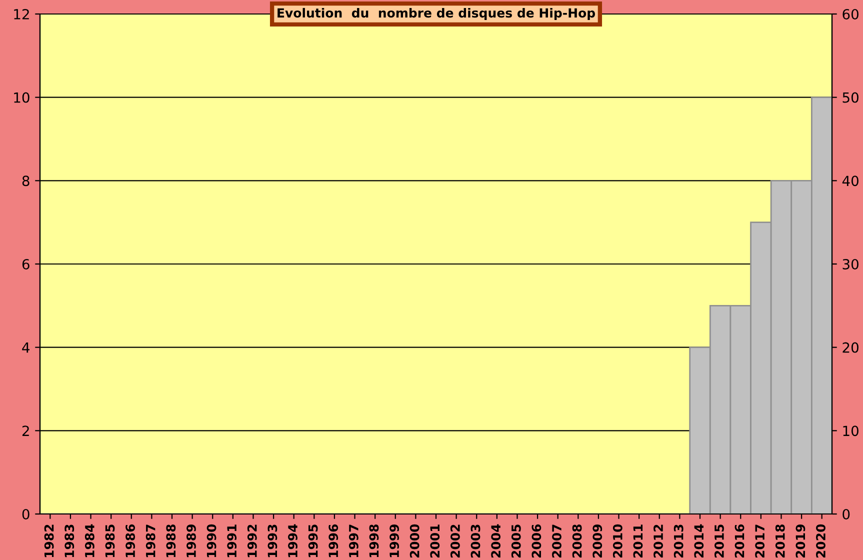 This screenshot has width=863, height=560. What do you see at coordinates (191, 541) in the screenshot?
I see `x-tick-label: 1989` at bounding box center [191, 541].